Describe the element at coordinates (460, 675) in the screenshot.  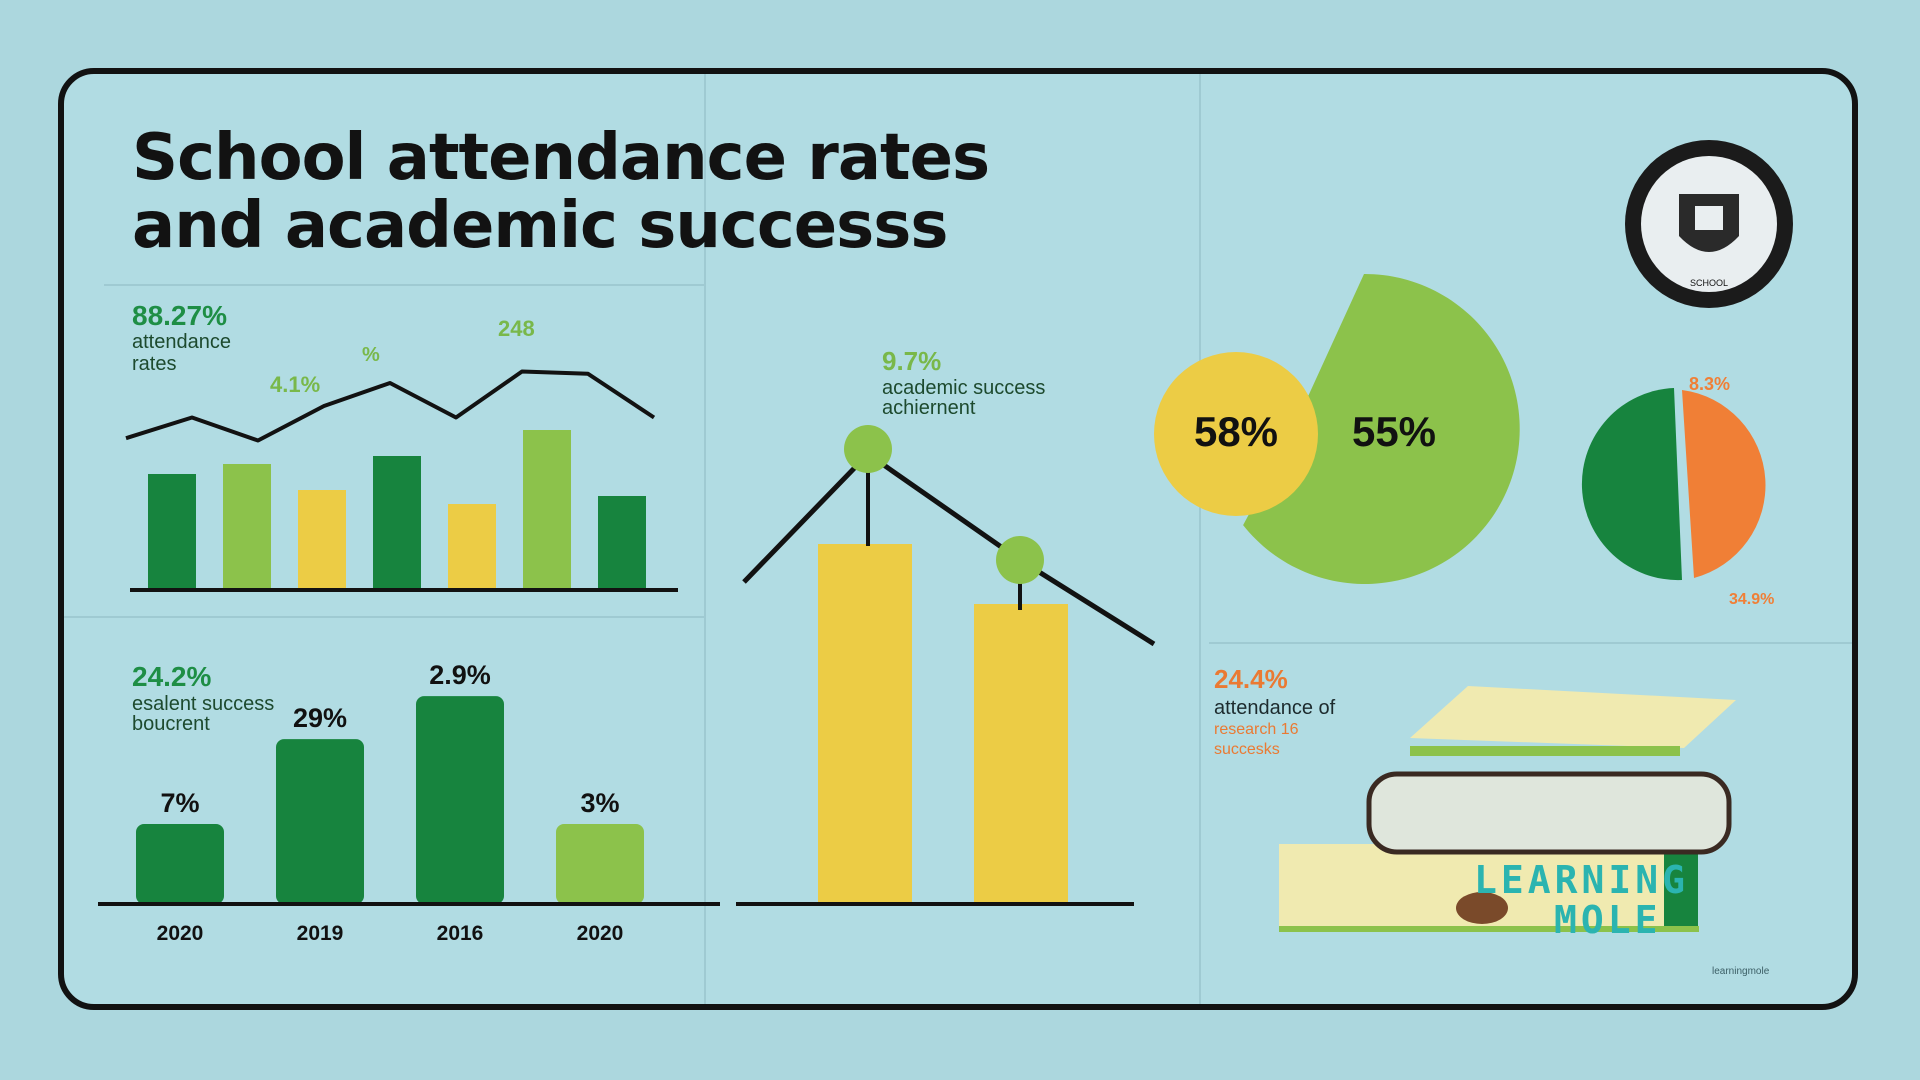
I see `bar-value-label: 2.9%` at that location.